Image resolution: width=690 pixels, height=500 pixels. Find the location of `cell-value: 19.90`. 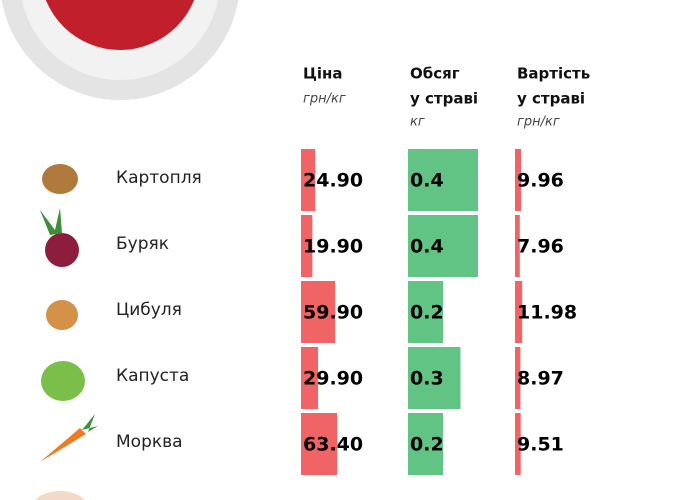

cell-value: 19.90 is located at coordinates (333, 247).